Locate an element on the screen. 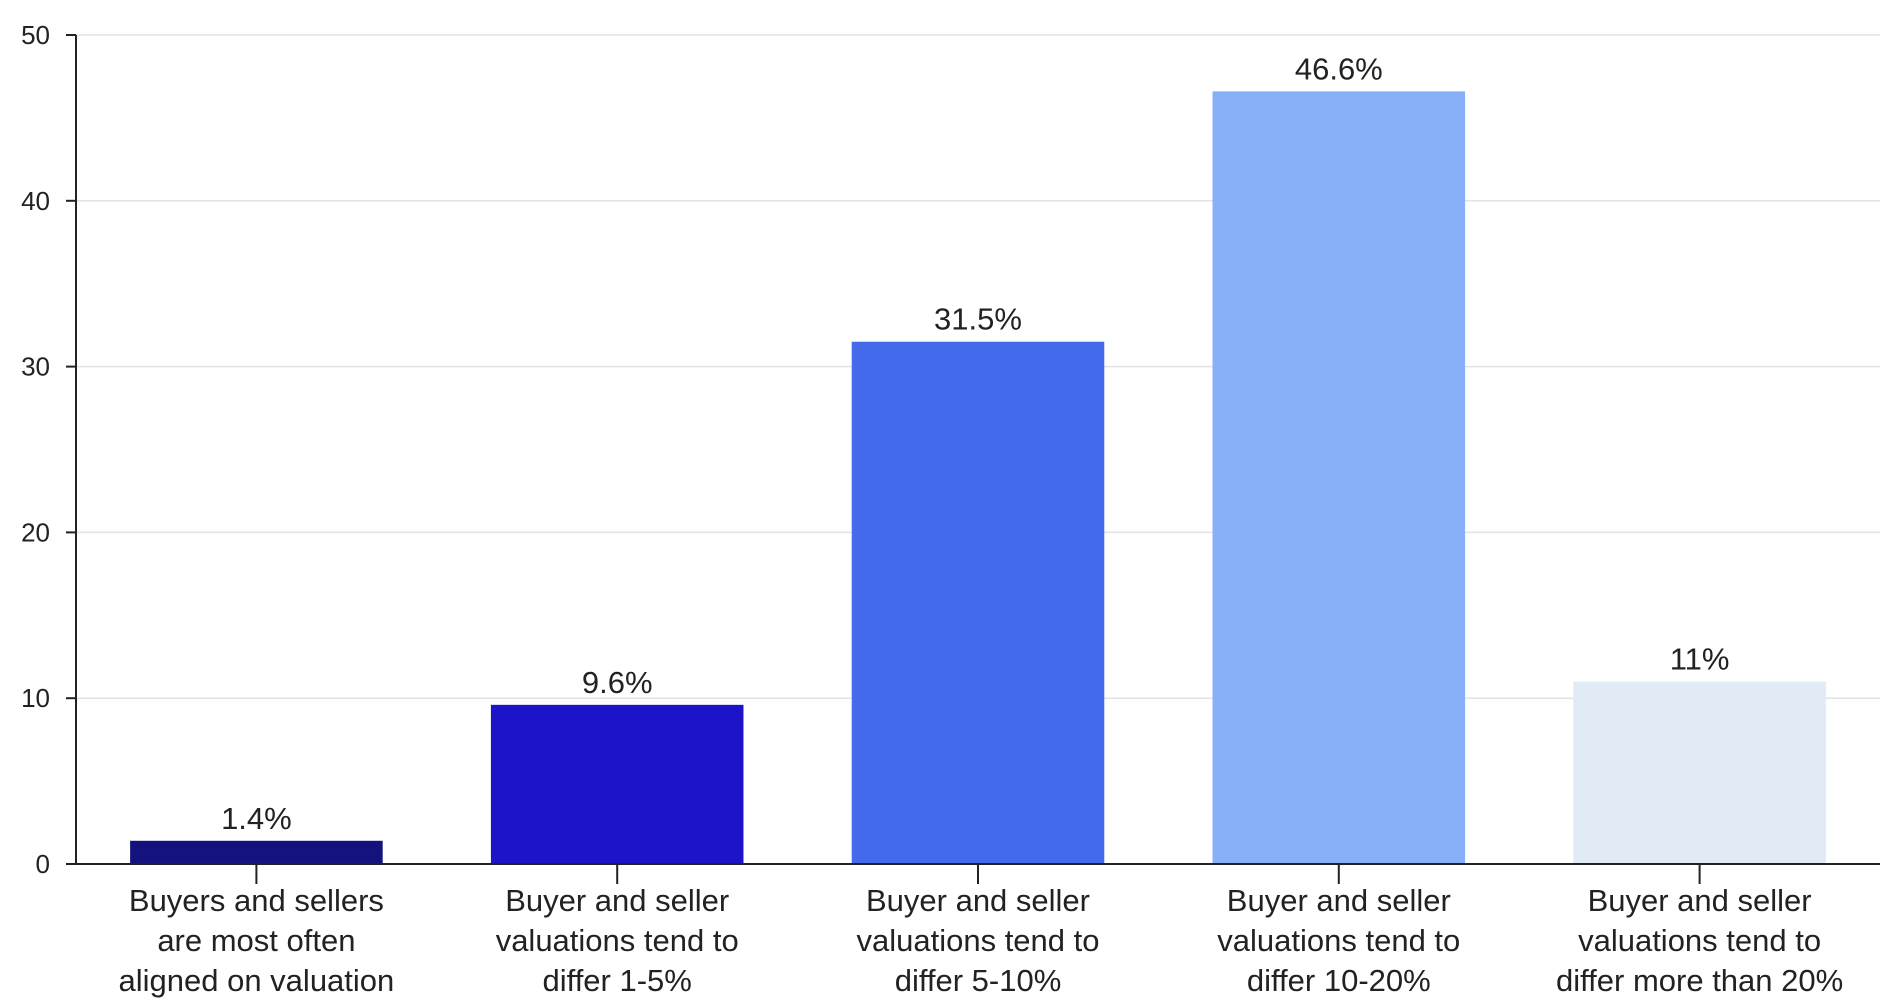 This screenshot has width=1892, height=1008. x-tick-label: are most often is located at coordinates (256, 940).